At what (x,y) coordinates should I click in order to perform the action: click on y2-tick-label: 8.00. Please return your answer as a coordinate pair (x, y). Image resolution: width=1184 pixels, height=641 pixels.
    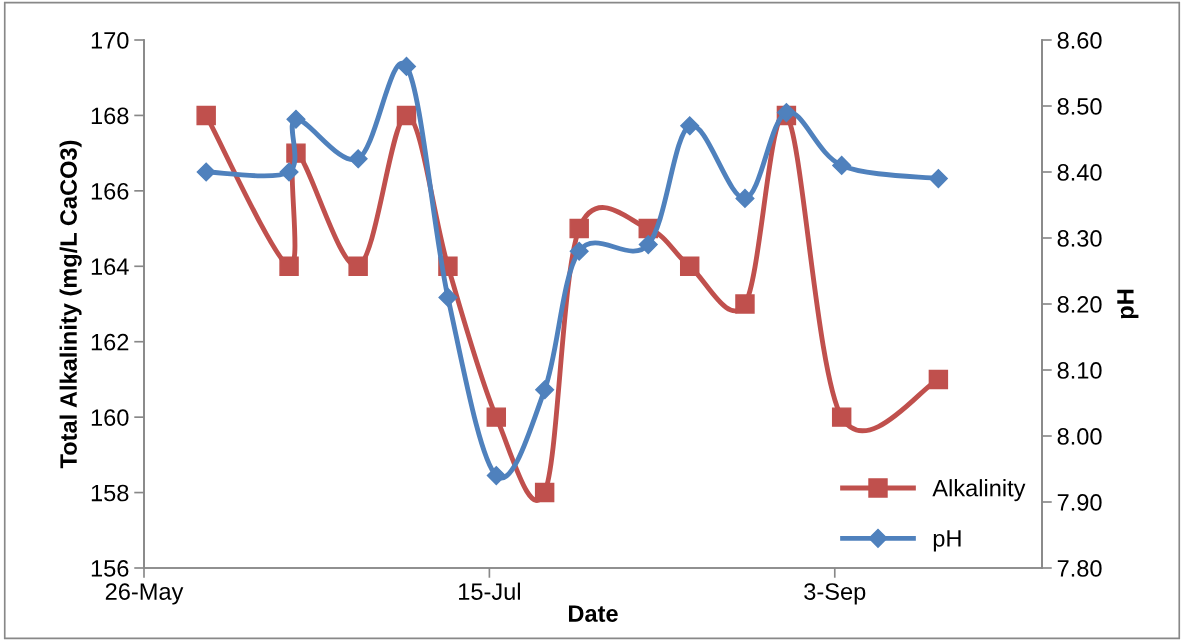
    Looking at the image, I should click on (1079, 436).